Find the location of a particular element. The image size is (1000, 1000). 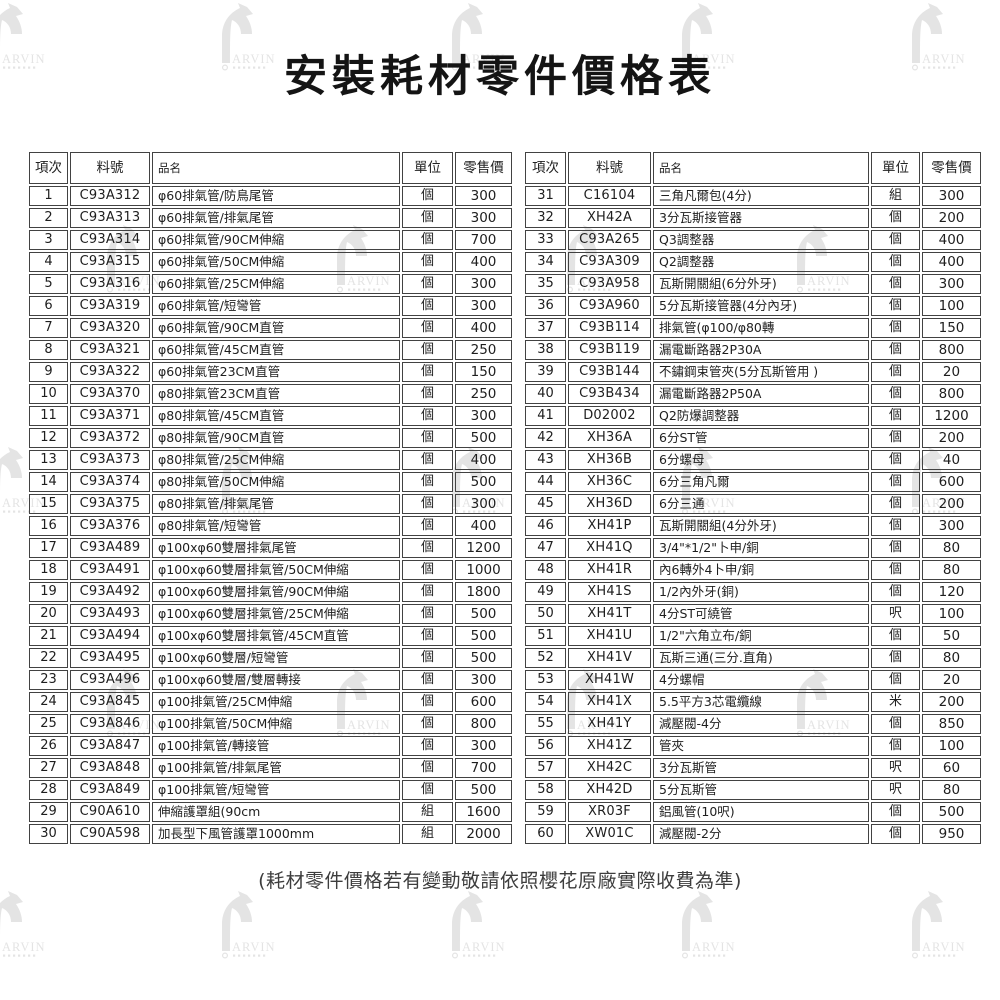

column-header-part_no: 料號 is located at coordinates (110, 168).